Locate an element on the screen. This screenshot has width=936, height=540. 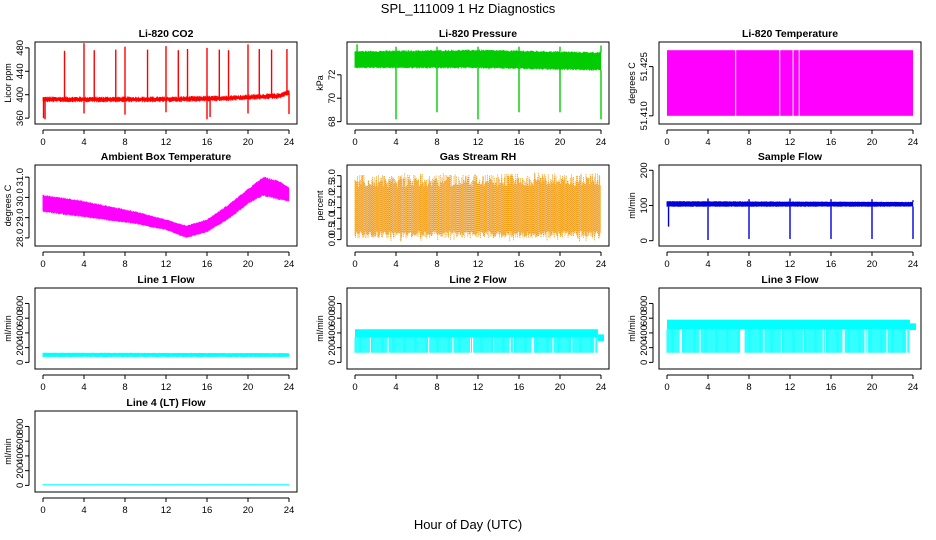
figure-title: SPL_111009 1 Hz Diagnostics is located at coordinates (468, 8).